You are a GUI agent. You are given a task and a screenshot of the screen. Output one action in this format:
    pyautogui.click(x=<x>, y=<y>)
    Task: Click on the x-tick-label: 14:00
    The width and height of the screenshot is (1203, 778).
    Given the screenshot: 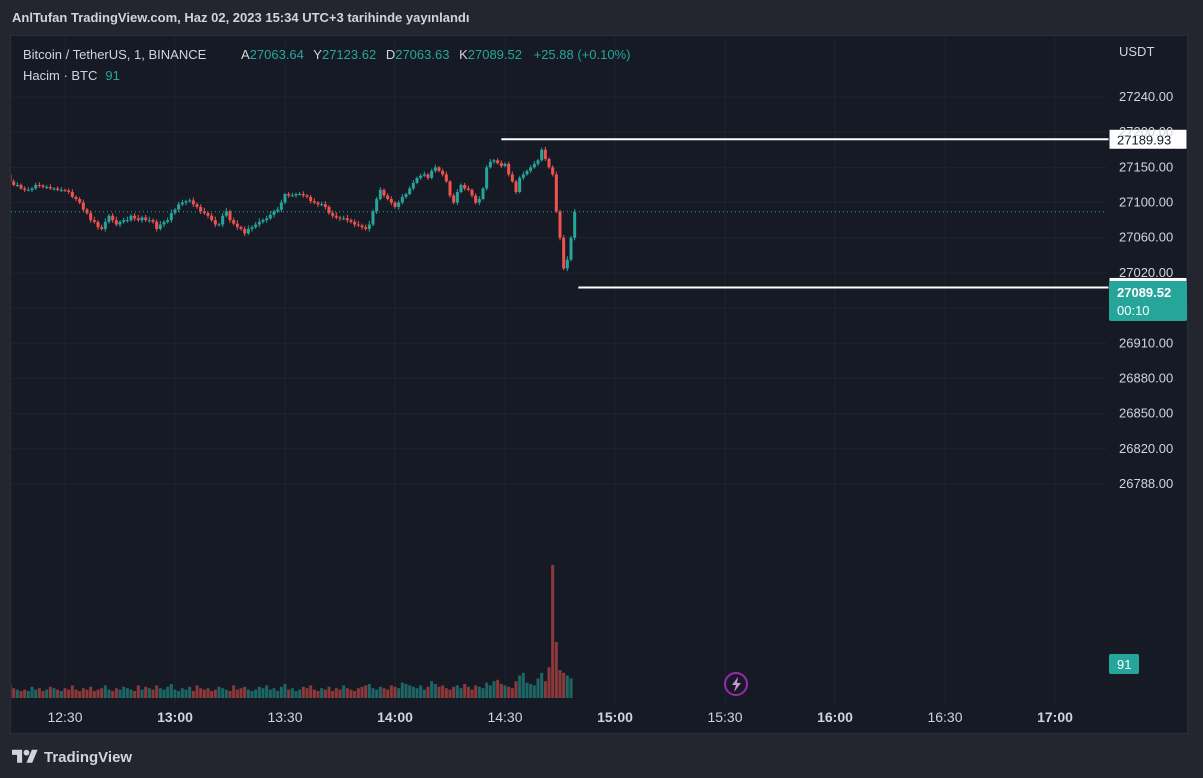 What is the action you would take?
    pyautogui.click(x=395, y=717)
    